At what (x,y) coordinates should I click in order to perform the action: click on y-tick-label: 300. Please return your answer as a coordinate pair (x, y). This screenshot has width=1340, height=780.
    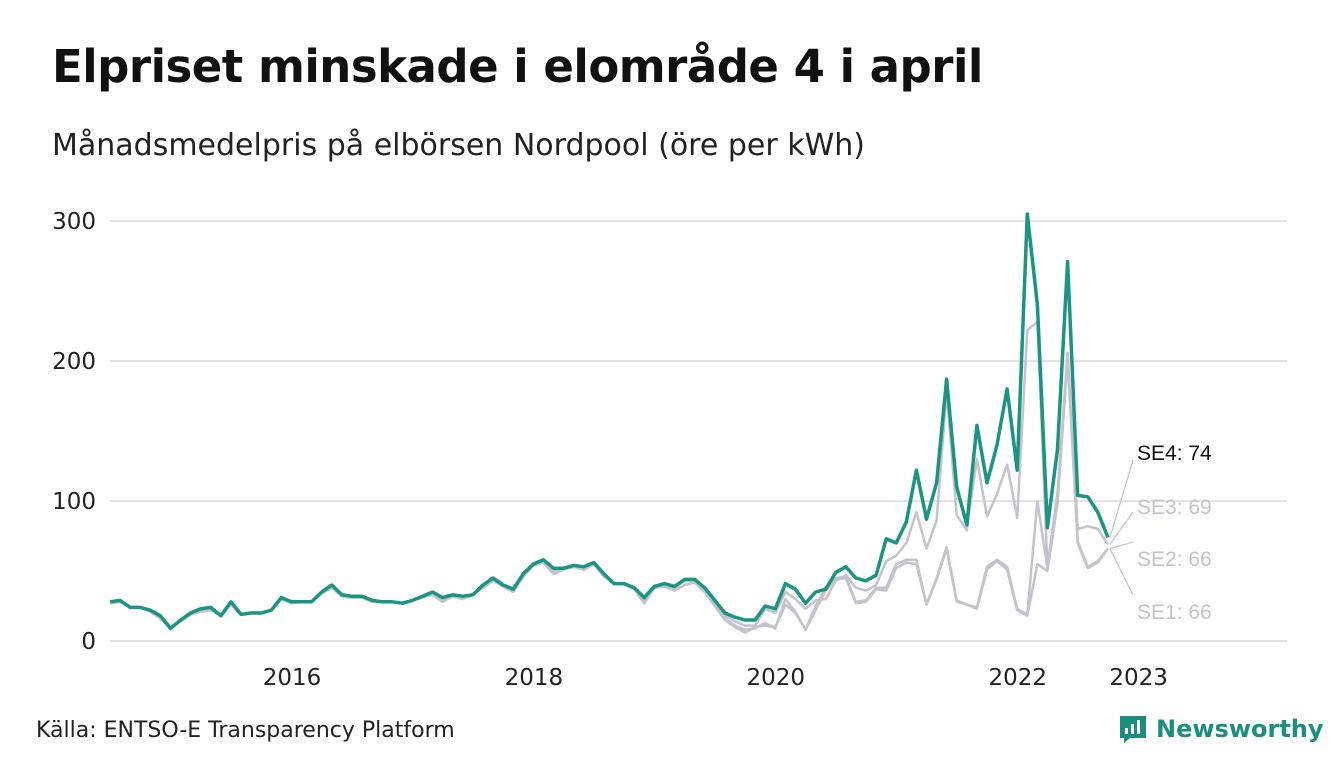
    Looking at the image, I should click on (74, 222).